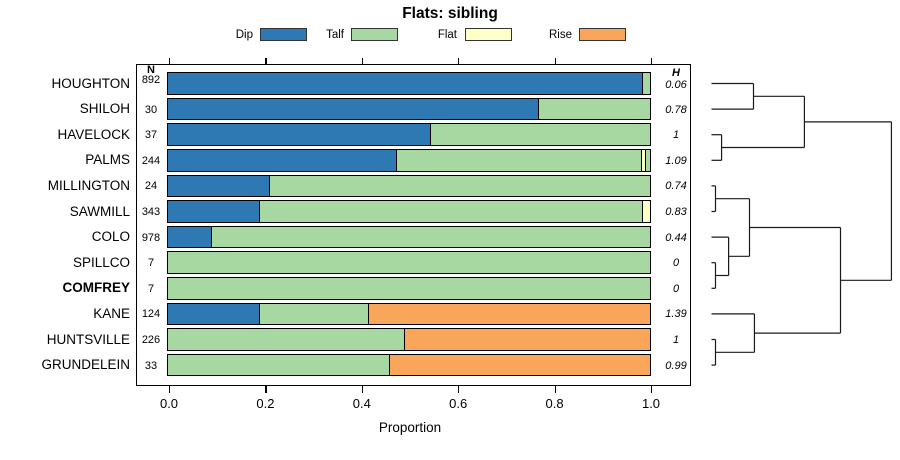  What do you see at coordinates (554, 403) in the screenshot?
I see `tick-label: 0.8` at bounding box center [554, 403].